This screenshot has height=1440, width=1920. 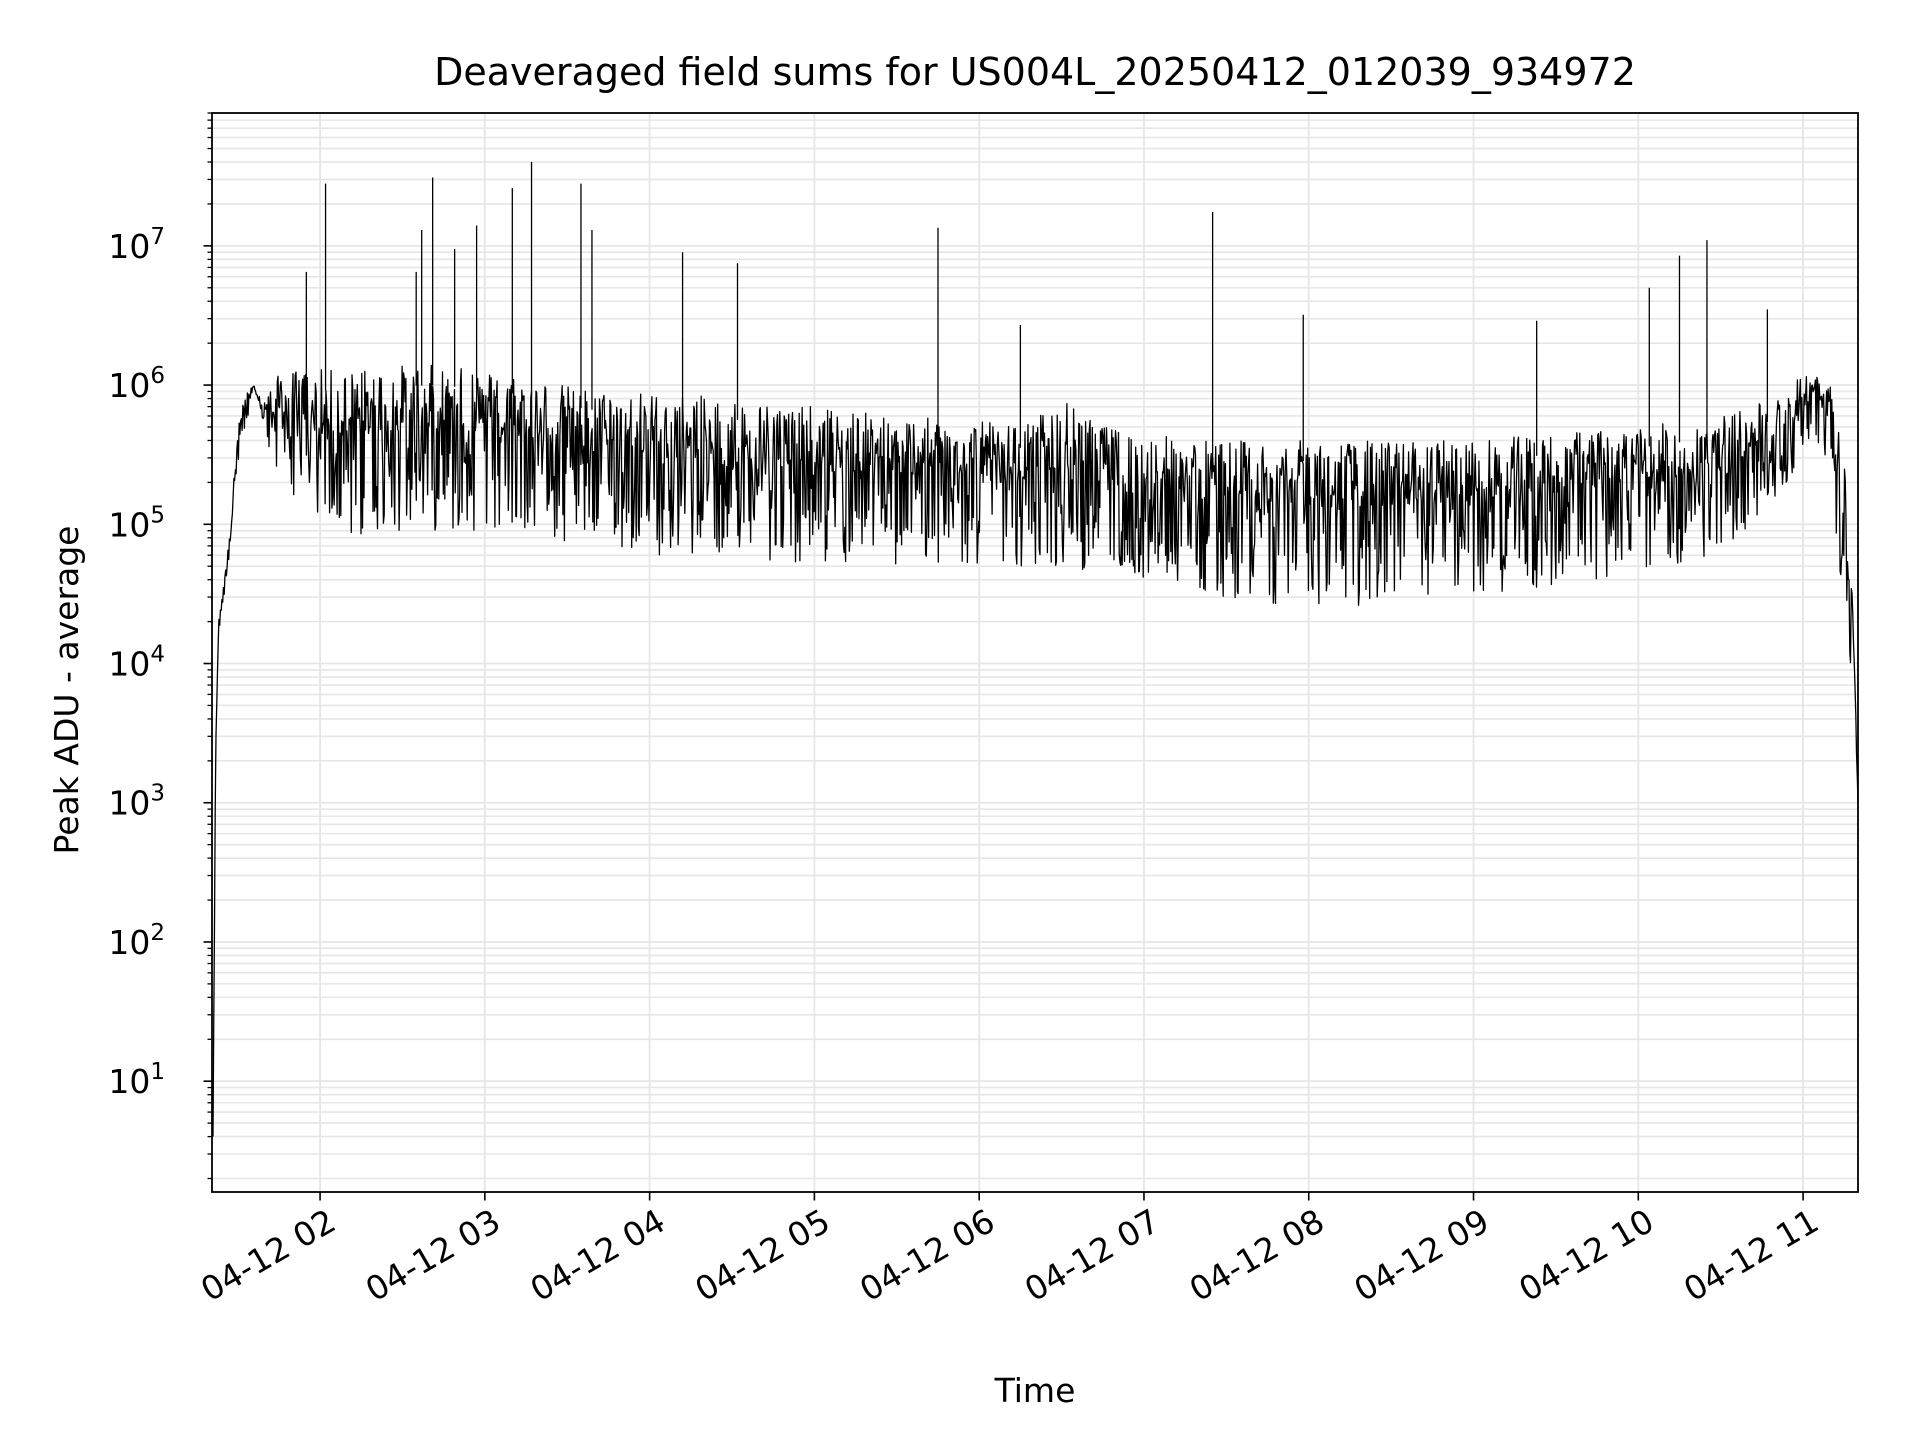 What do you see at coordinates (157, 1072) in the screenshot?
I see `y-tick-label-exponent: 1` at bounding box center [157, 1072].